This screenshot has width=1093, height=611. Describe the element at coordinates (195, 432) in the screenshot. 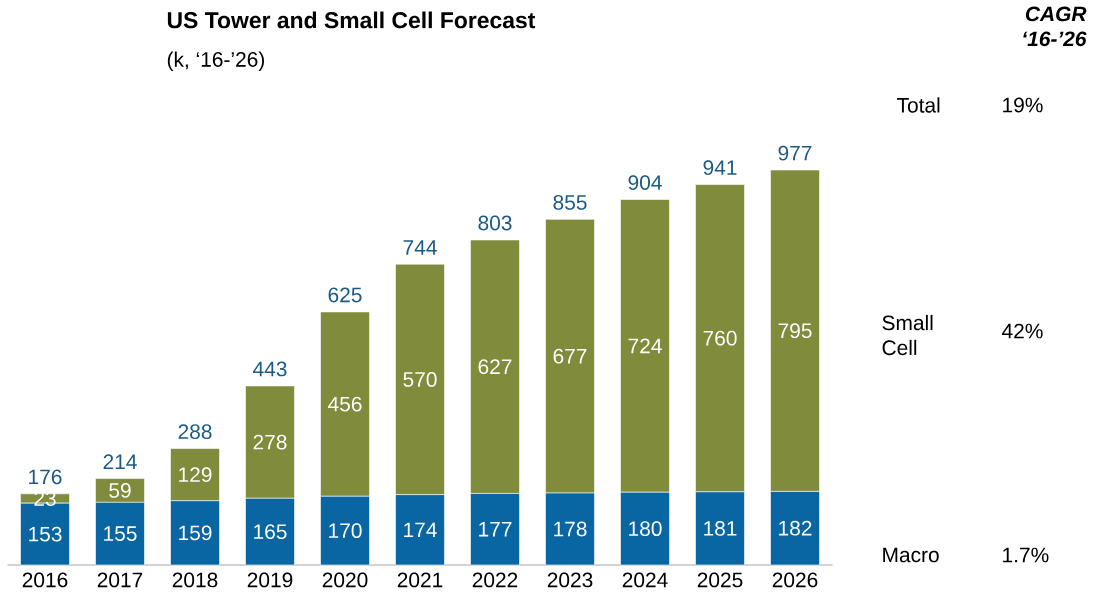

I see `total-label: 288` at that location.